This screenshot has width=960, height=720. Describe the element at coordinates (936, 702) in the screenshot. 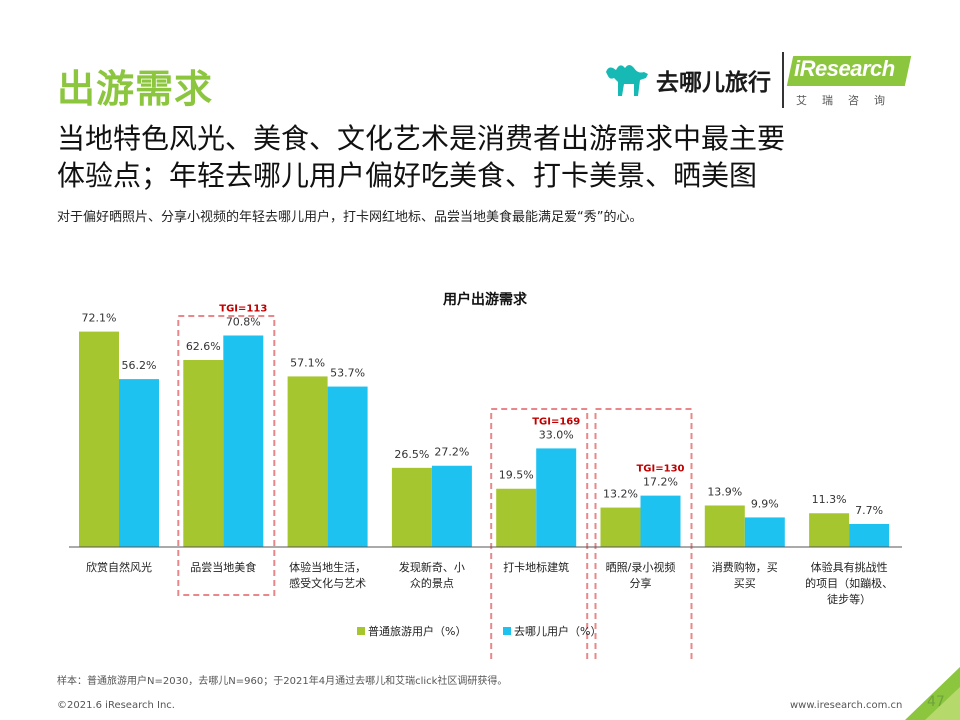

I see `page-number: 47` at that location.